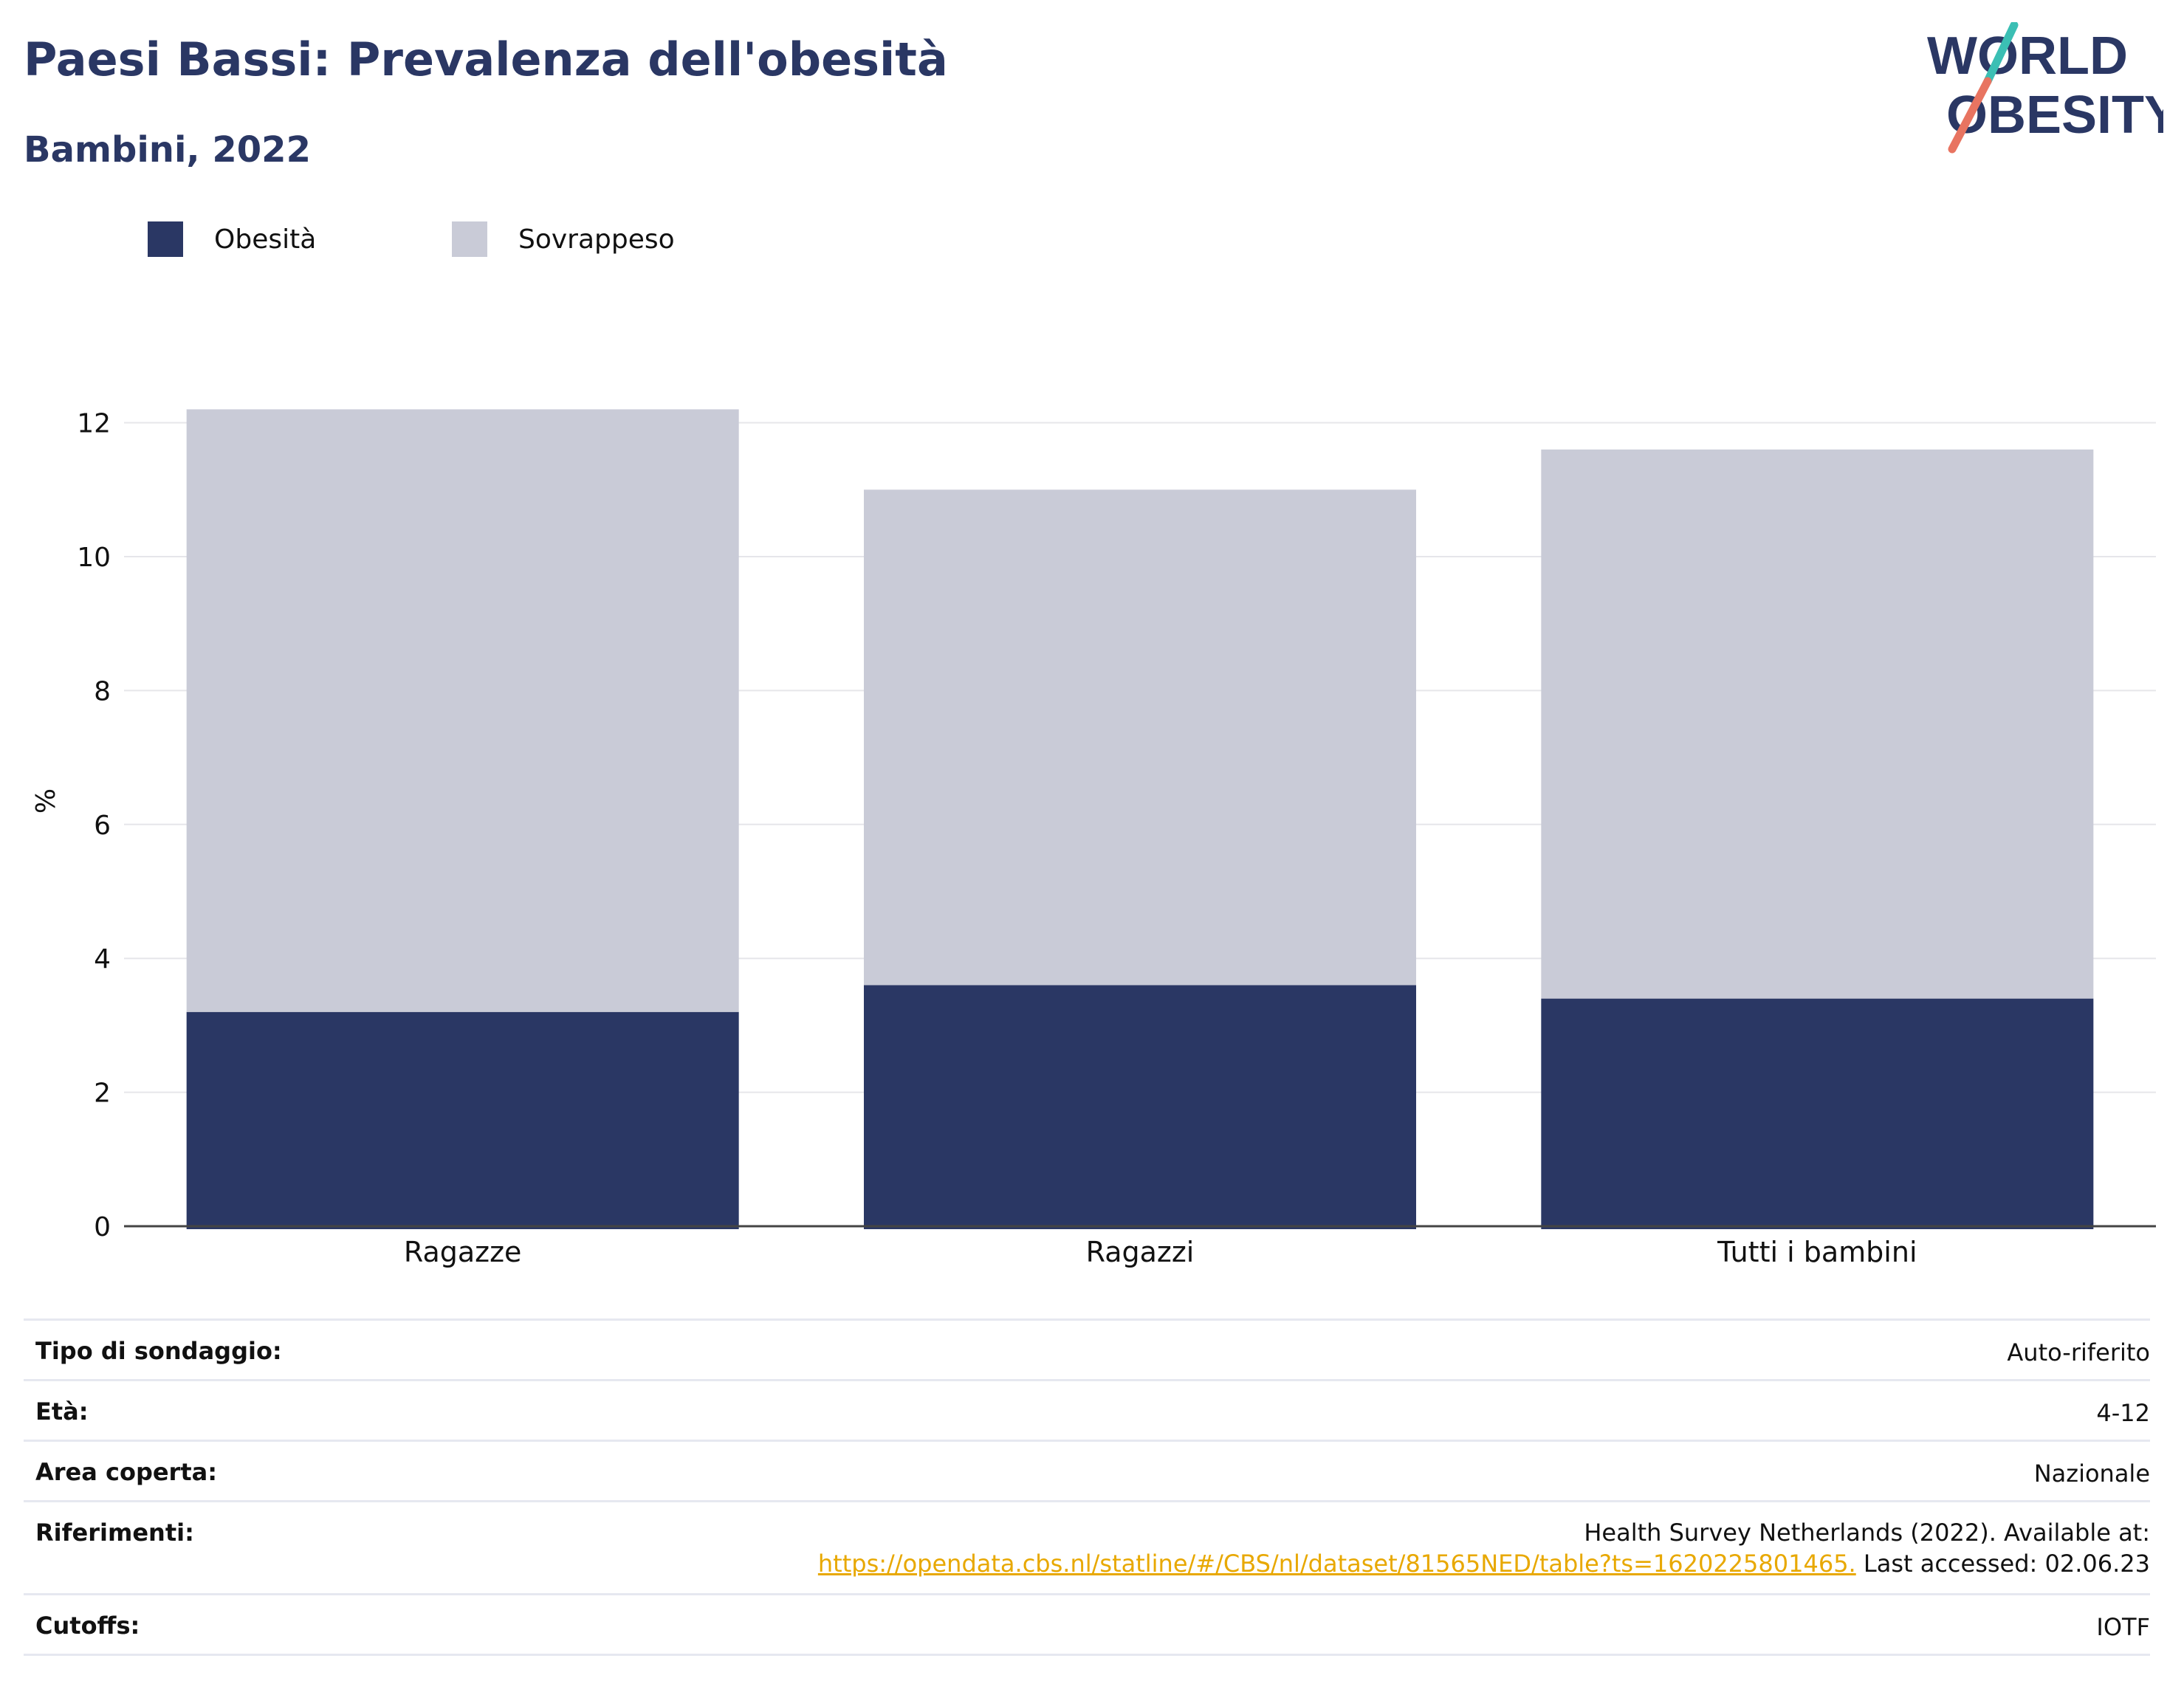  I want to click on bar-obesit-ragazzi, so click(1140, 1107).